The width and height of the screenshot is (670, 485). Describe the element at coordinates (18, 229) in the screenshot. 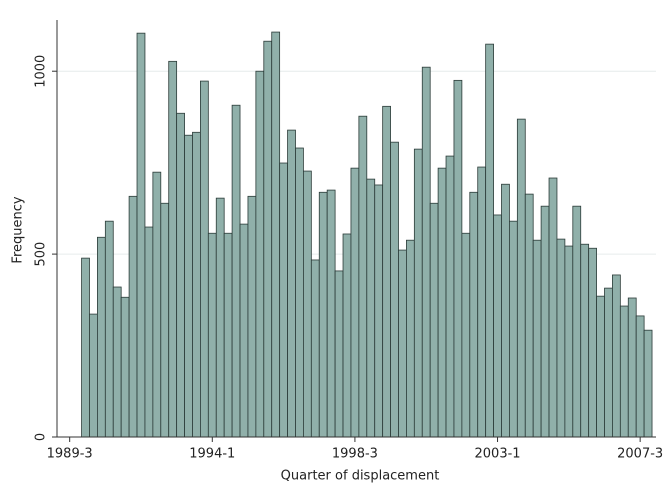

I see `y-axis-title: Frequency` at that location.